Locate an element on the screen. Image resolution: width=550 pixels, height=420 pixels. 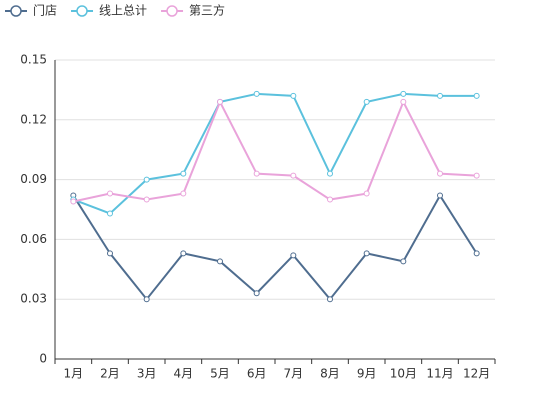
legend-label: 线上总计 is located at coordinates (123, 11).